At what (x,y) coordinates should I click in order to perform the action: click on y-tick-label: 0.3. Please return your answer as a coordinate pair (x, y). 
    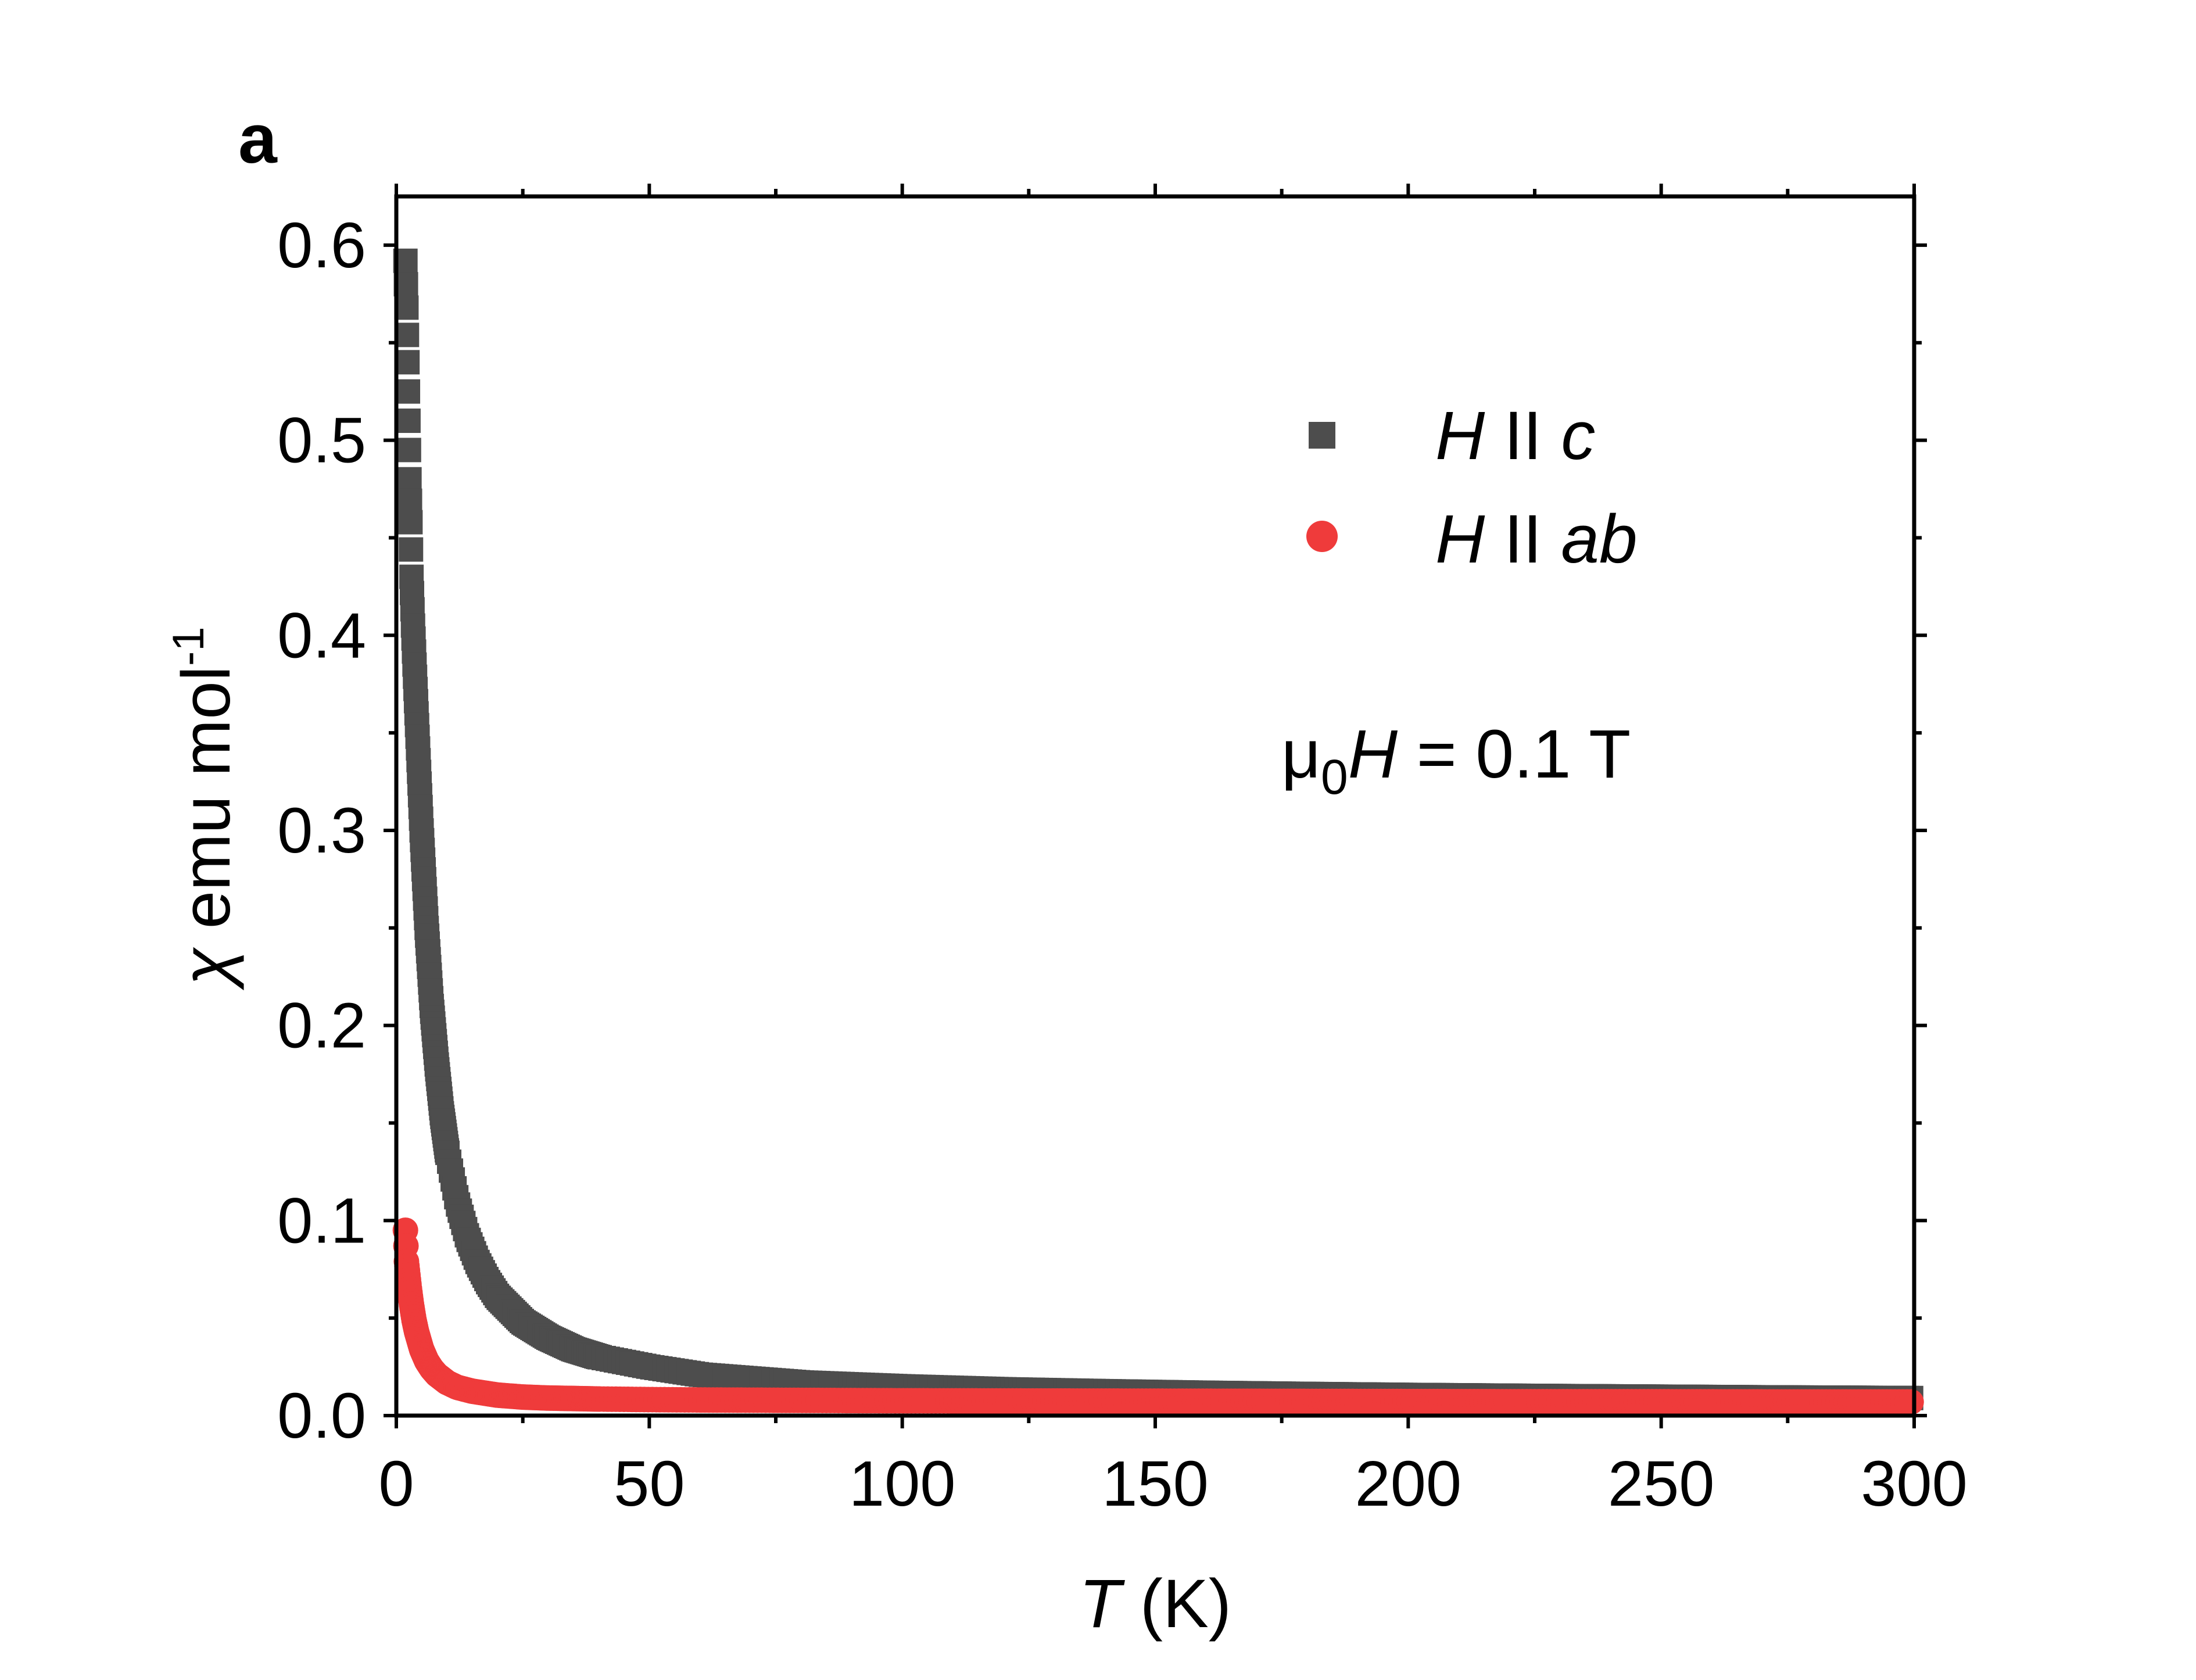
    Looking at the image, I should click on (321, 830).